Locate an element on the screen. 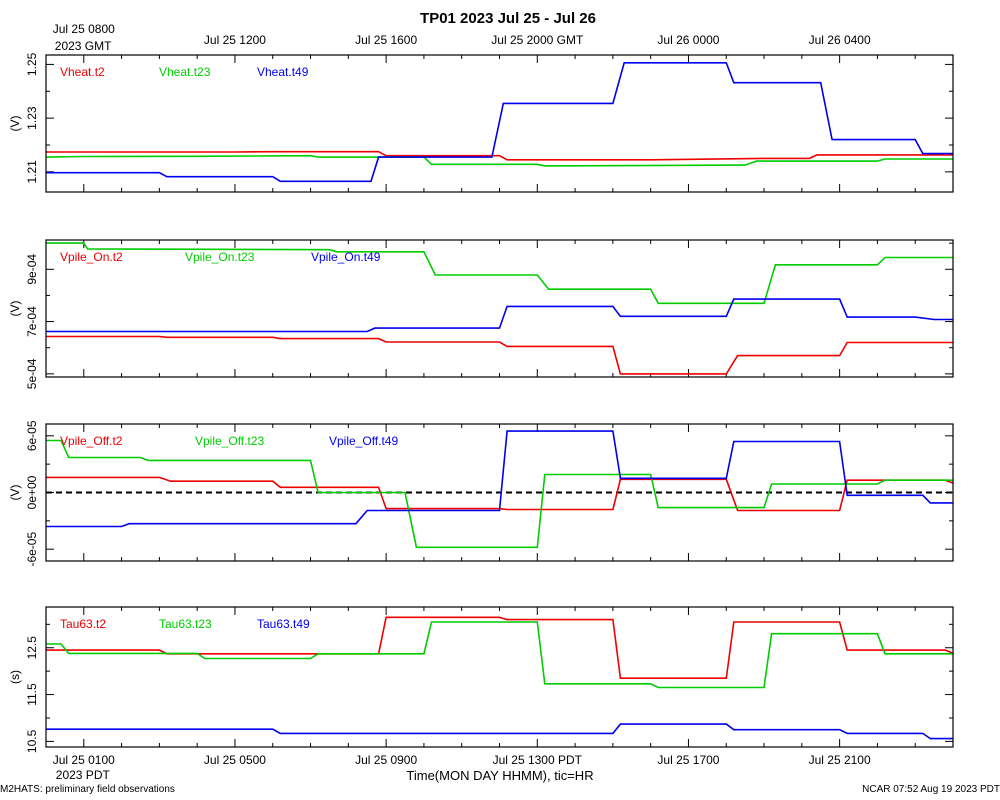 The width and height of the screenshot is (1000, 800). legend-vheat-t2: Vheat.t2 is located at coordinates (82, 72).